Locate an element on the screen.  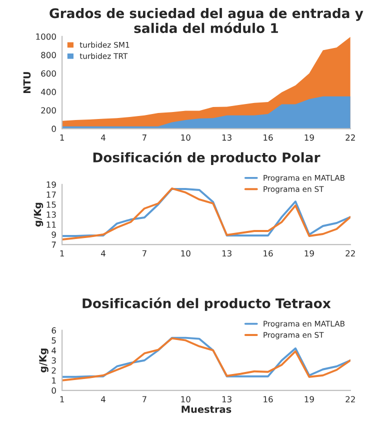
chart-title: Dosificación de producto Polar is located at coordinates (206, 158).